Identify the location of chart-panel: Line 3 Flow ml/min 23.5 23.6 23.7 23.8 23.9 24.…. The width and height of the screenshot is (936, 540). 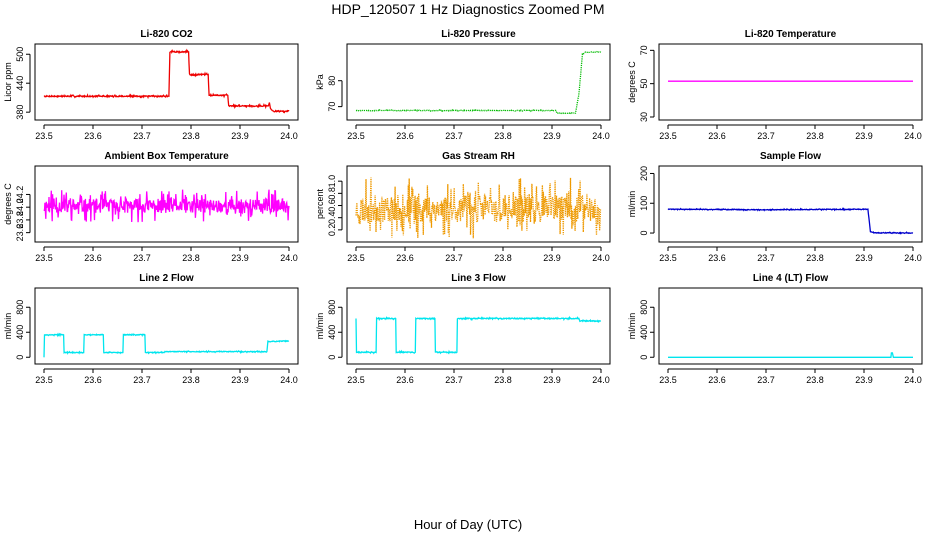
(463, 329).